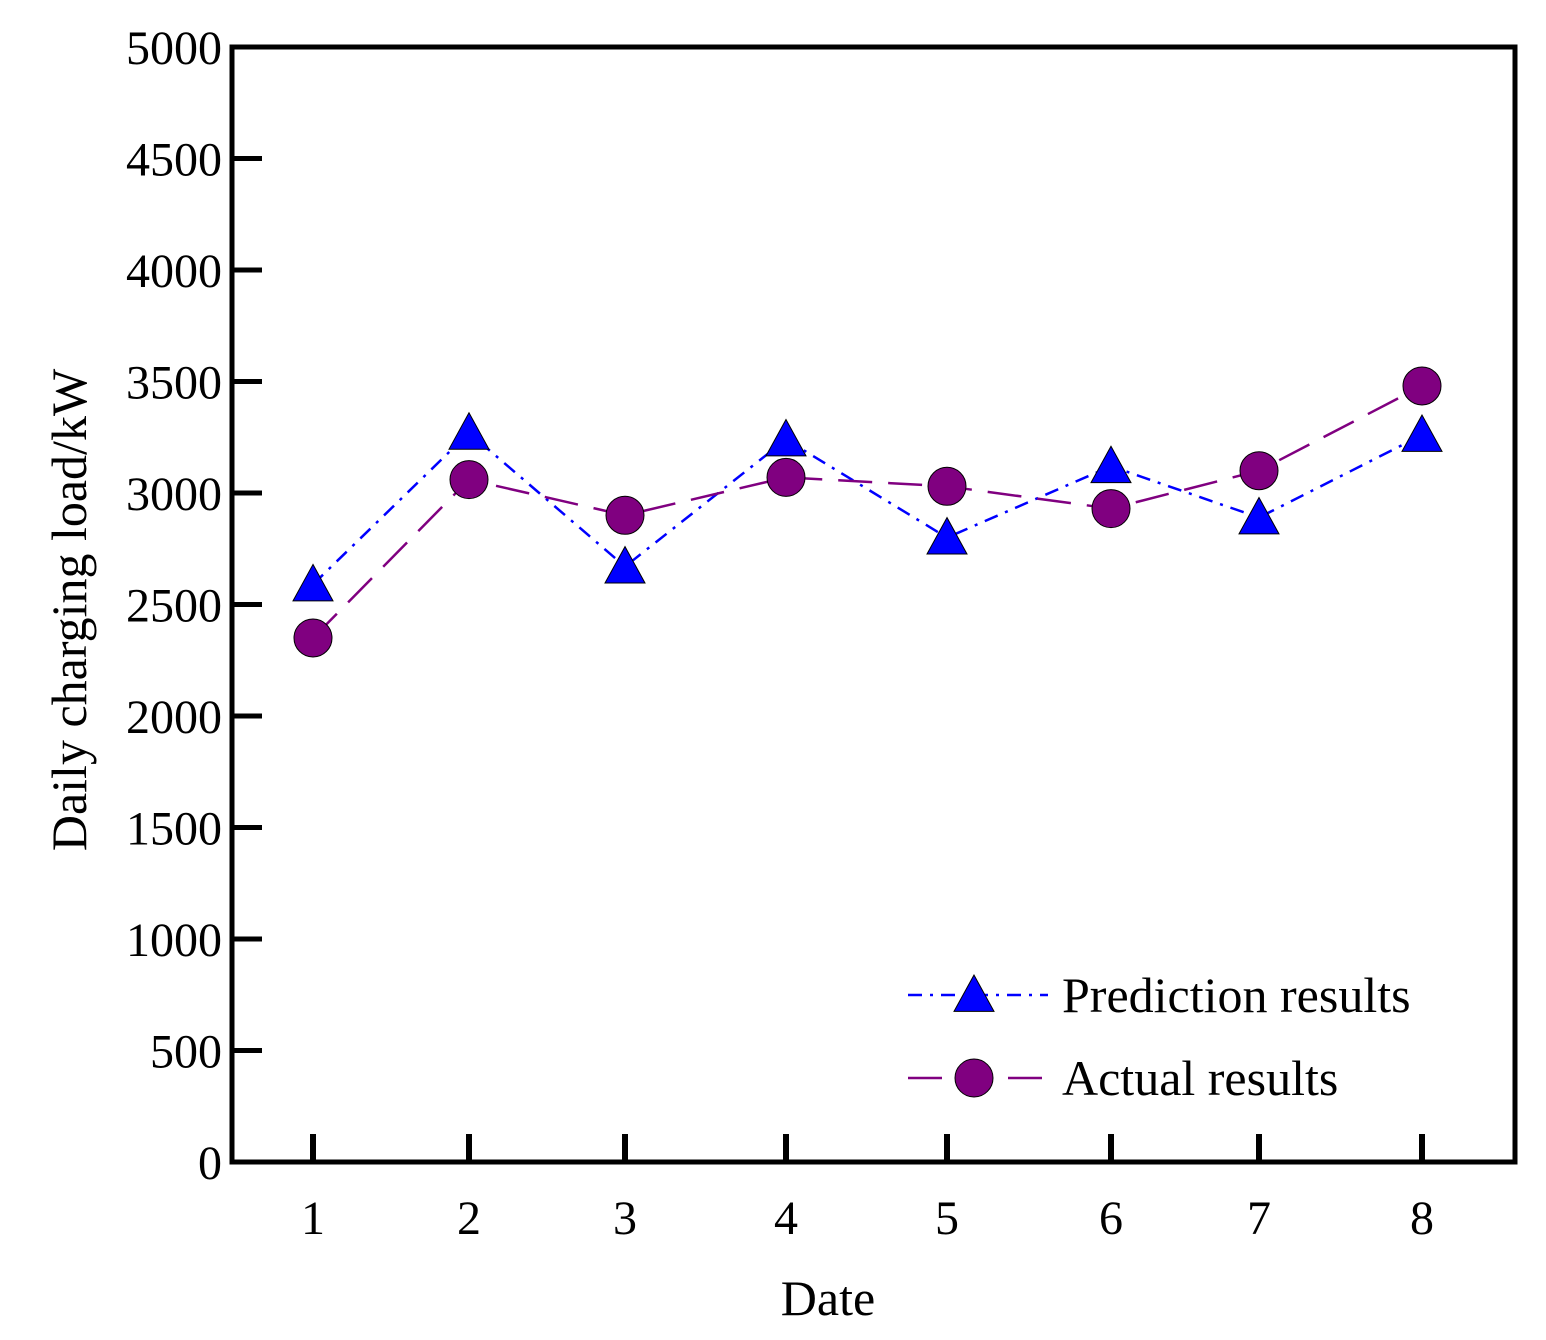  What do you see at coordinates (174, 606) in the screenshot?
I see `y-tick-label: 2500` at bounding box center [174, 606].